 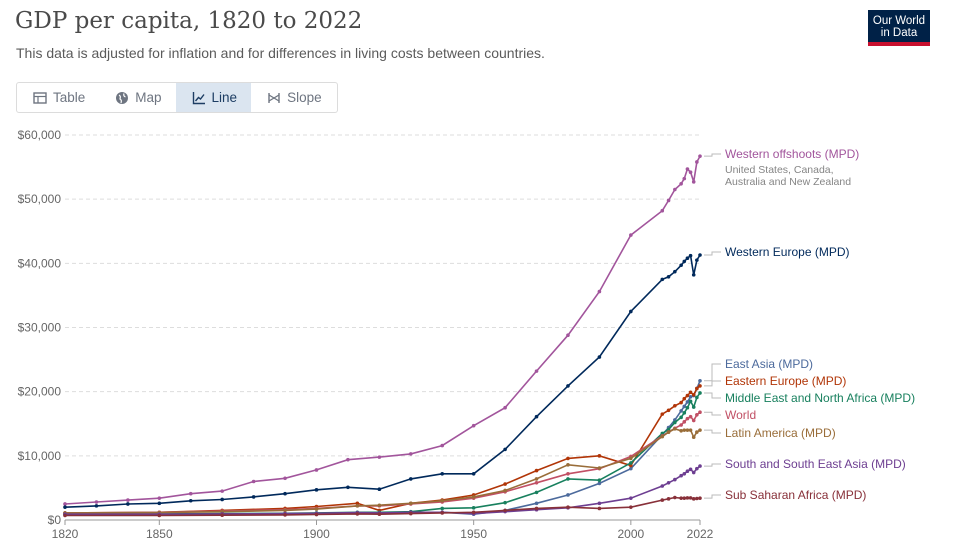 I want to click on tab-table: Table, so click(x=58, y=97).